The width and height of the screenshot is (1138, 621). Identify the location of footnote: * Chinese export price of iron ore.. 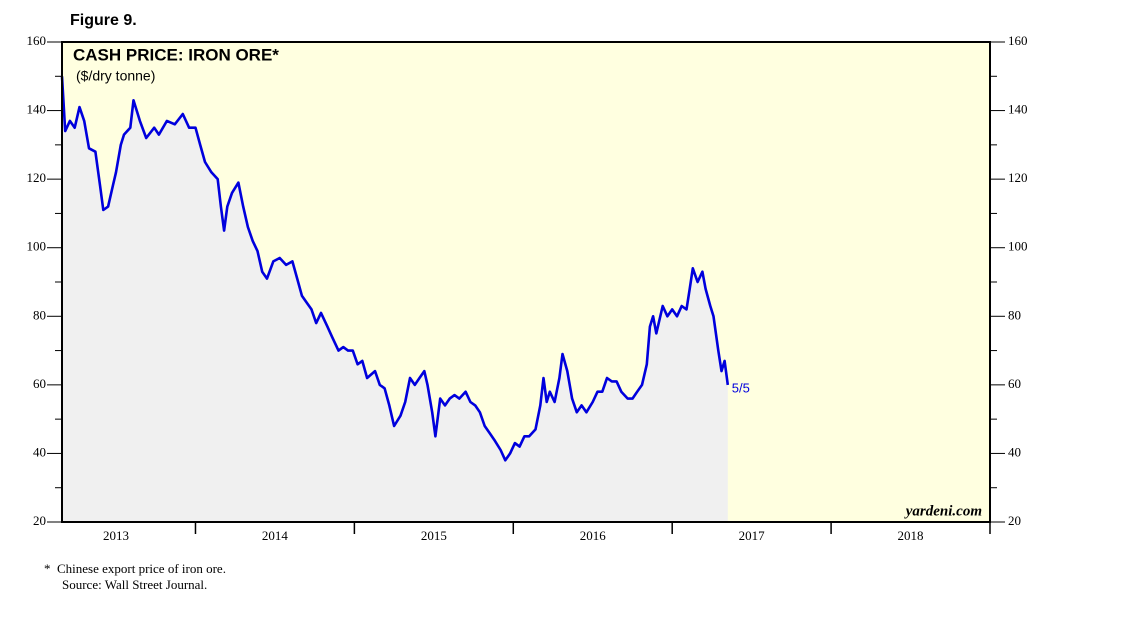
(135, 568).